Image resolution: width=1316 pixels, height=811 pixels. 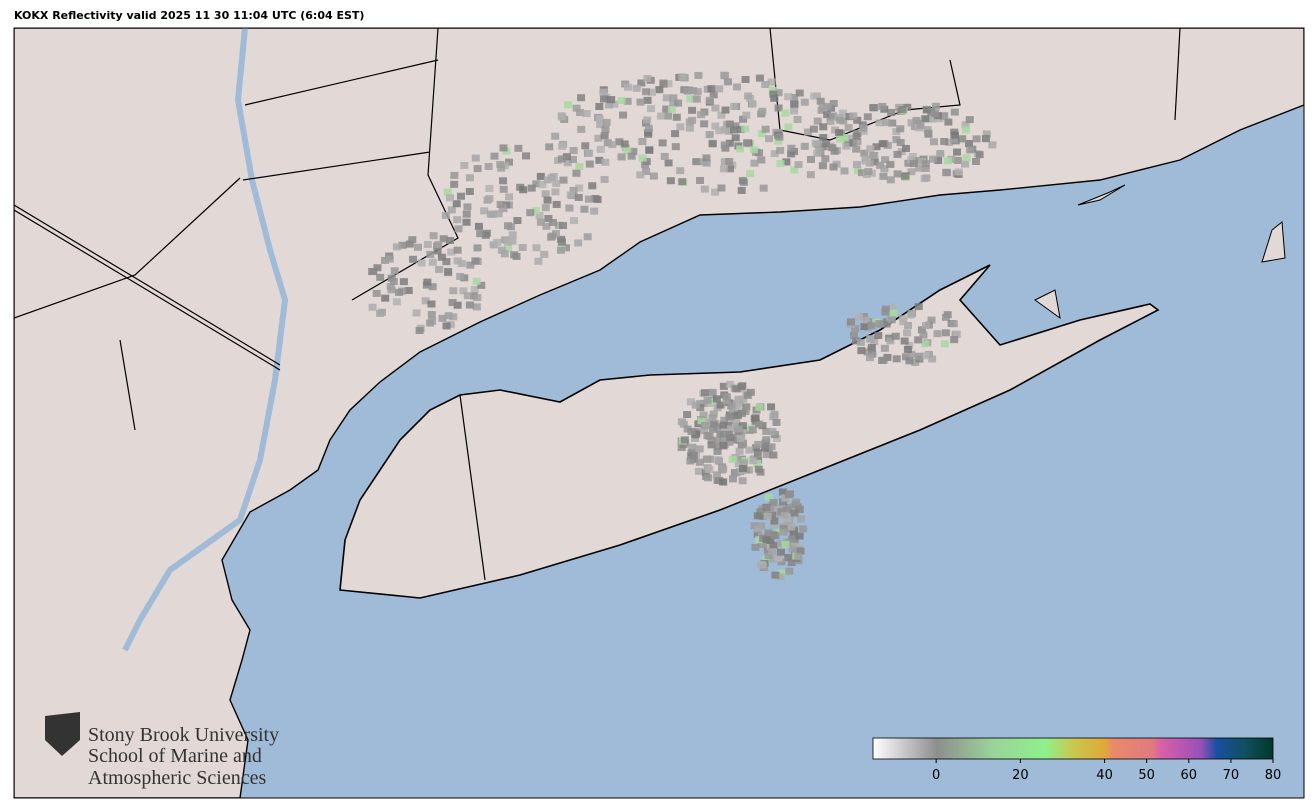 I want to click on colorbar-tick-label: 50, so click(x=1146, y=775).